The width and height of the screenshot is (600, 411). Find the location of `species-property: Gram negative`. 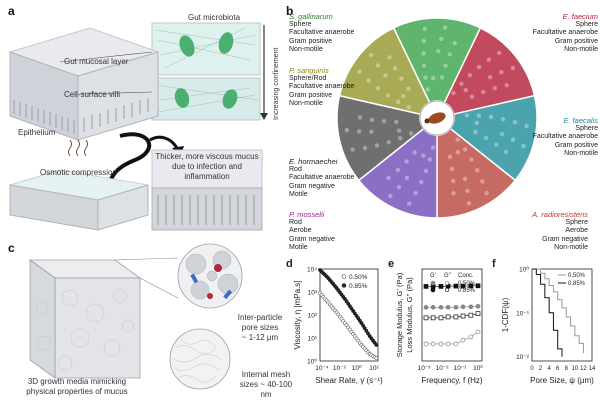

species-property: Gram negative is located at coordinates (312, 186).